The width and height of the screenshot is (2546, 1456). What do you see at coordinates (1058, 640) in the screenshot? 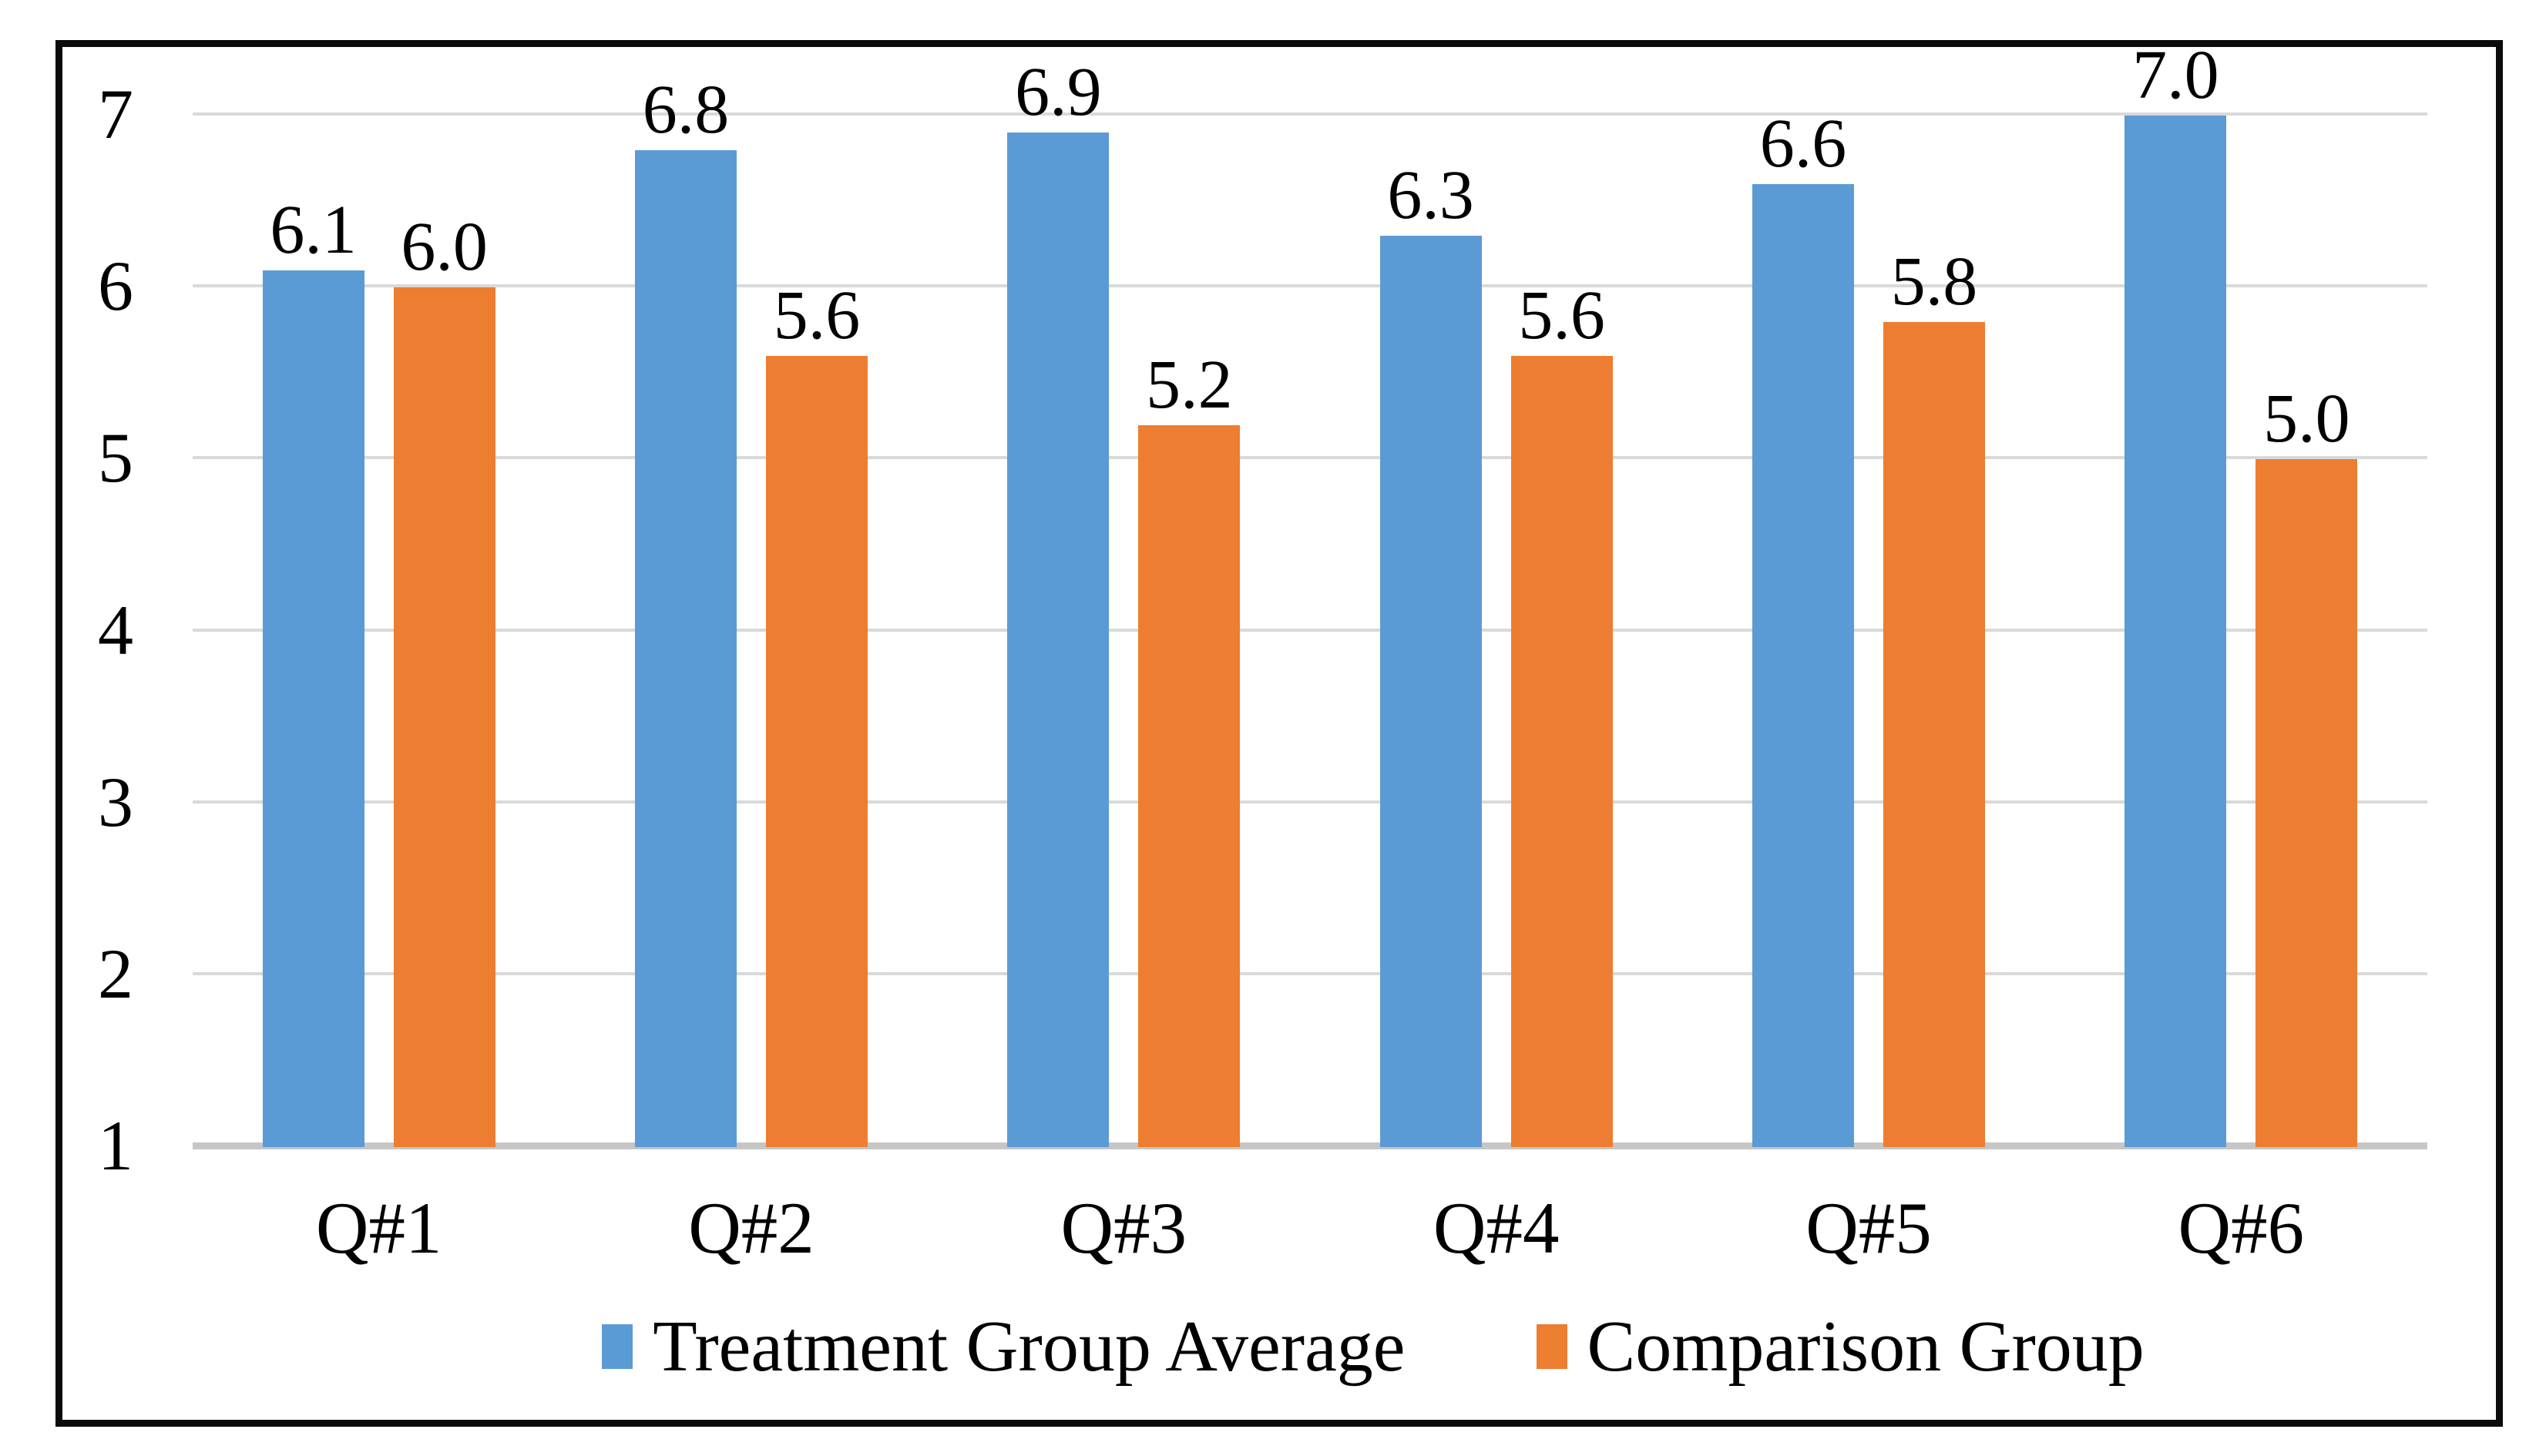
I see `bar-treatment-q3` at bounding box center [1058, 640].